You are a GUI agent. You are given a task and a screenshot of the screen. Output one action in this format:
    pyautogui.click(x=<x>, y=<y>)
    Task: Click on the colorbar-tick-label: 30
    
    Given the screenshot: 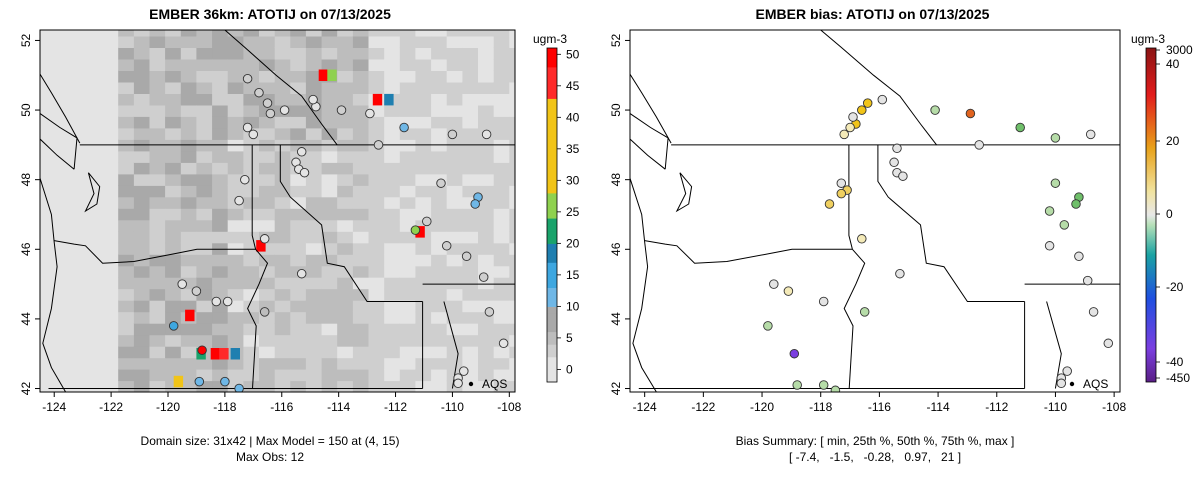 What is the action you would take?
    pyautogui.click(x=573, y=180)
    